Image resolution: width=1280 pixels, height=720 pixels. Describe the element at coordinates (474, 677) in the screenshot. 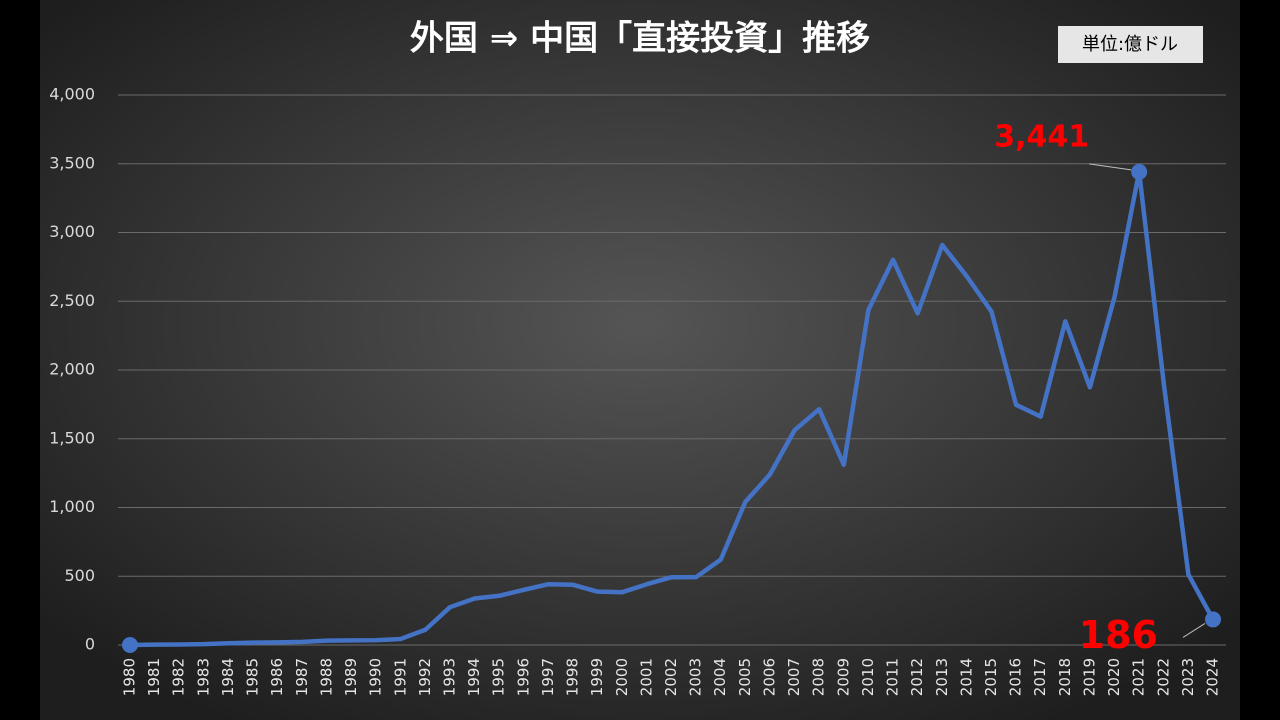

I see `x-tick-label: 1994` at that location.